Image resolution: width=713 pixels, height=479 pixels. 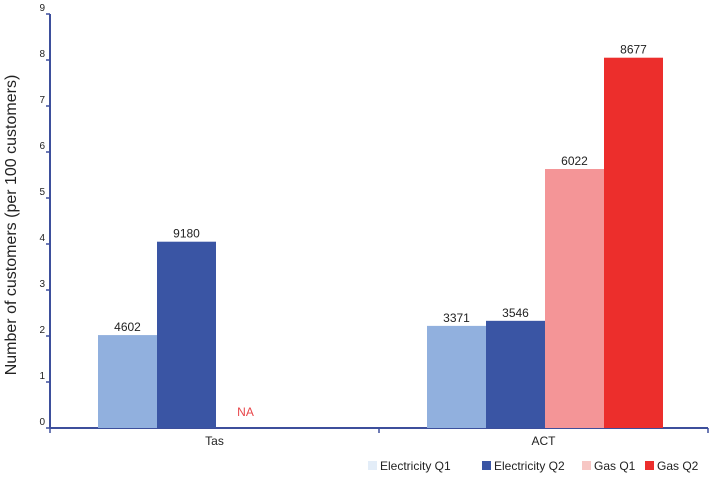 What do you see at coordinates (11, 225) in the screenshot?
I see `y-axis-label: Number of customers (per 100 customers)` at bounding box center [11, 225].